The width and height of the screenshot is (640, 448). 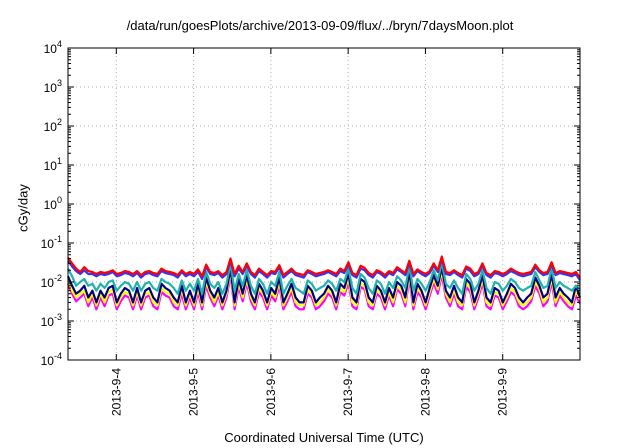 I want to click on y-tick-label: 10³, so click(x=53, y=86).